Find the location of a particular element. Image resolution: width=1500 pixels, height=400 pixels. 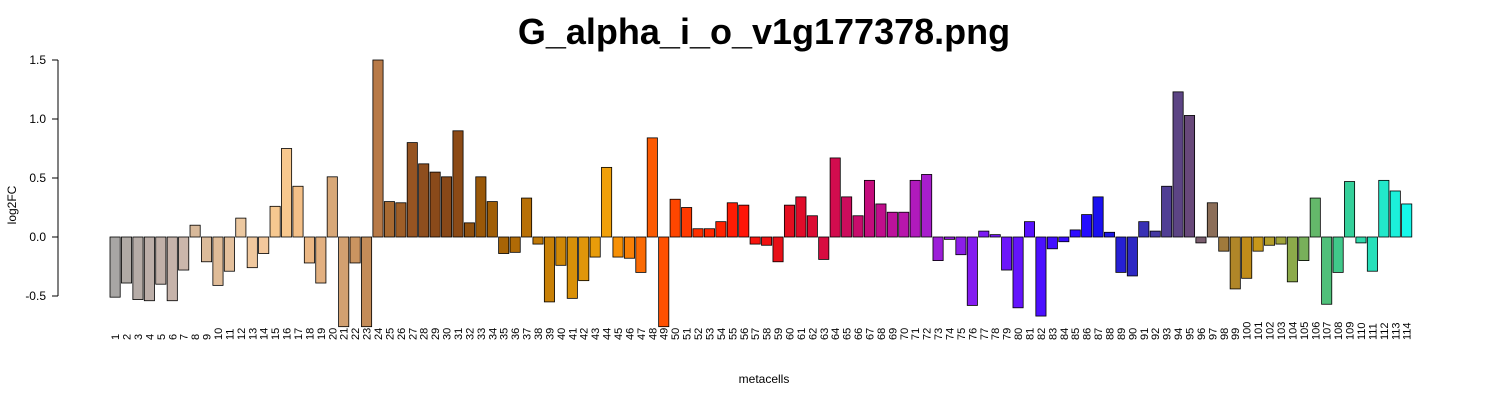

x-tick-label: 95 is located at coordinates (1191, 334).